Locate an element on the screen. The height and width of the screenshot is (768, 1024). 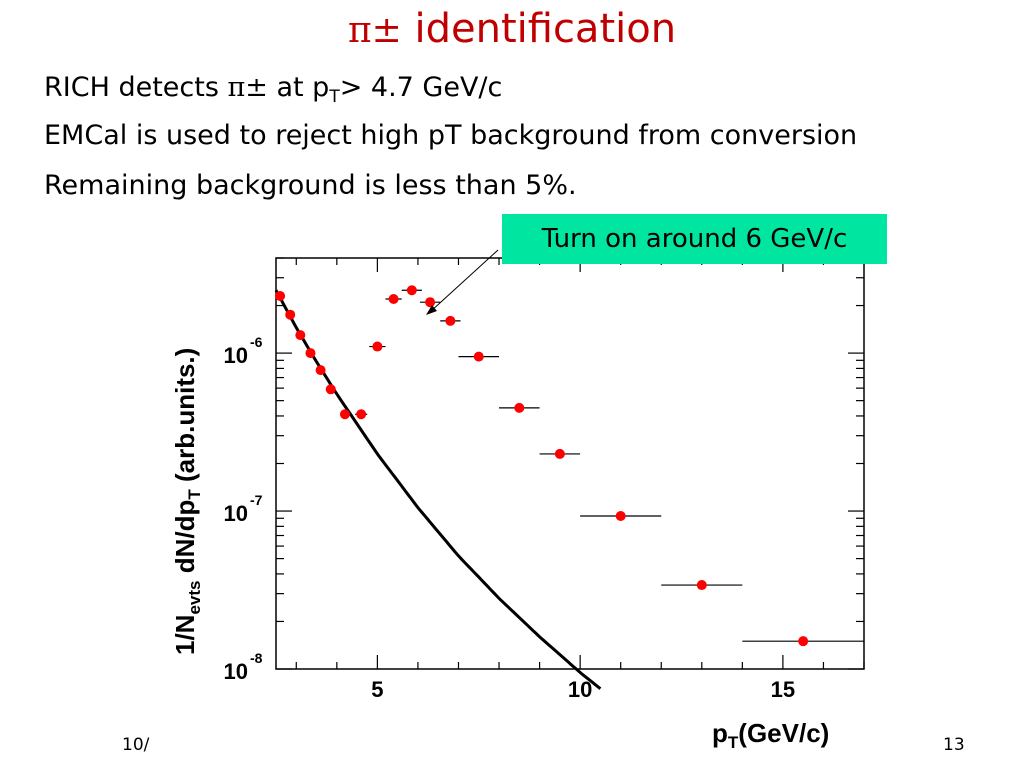
title-text: identification is located at coordinates (539, 29).